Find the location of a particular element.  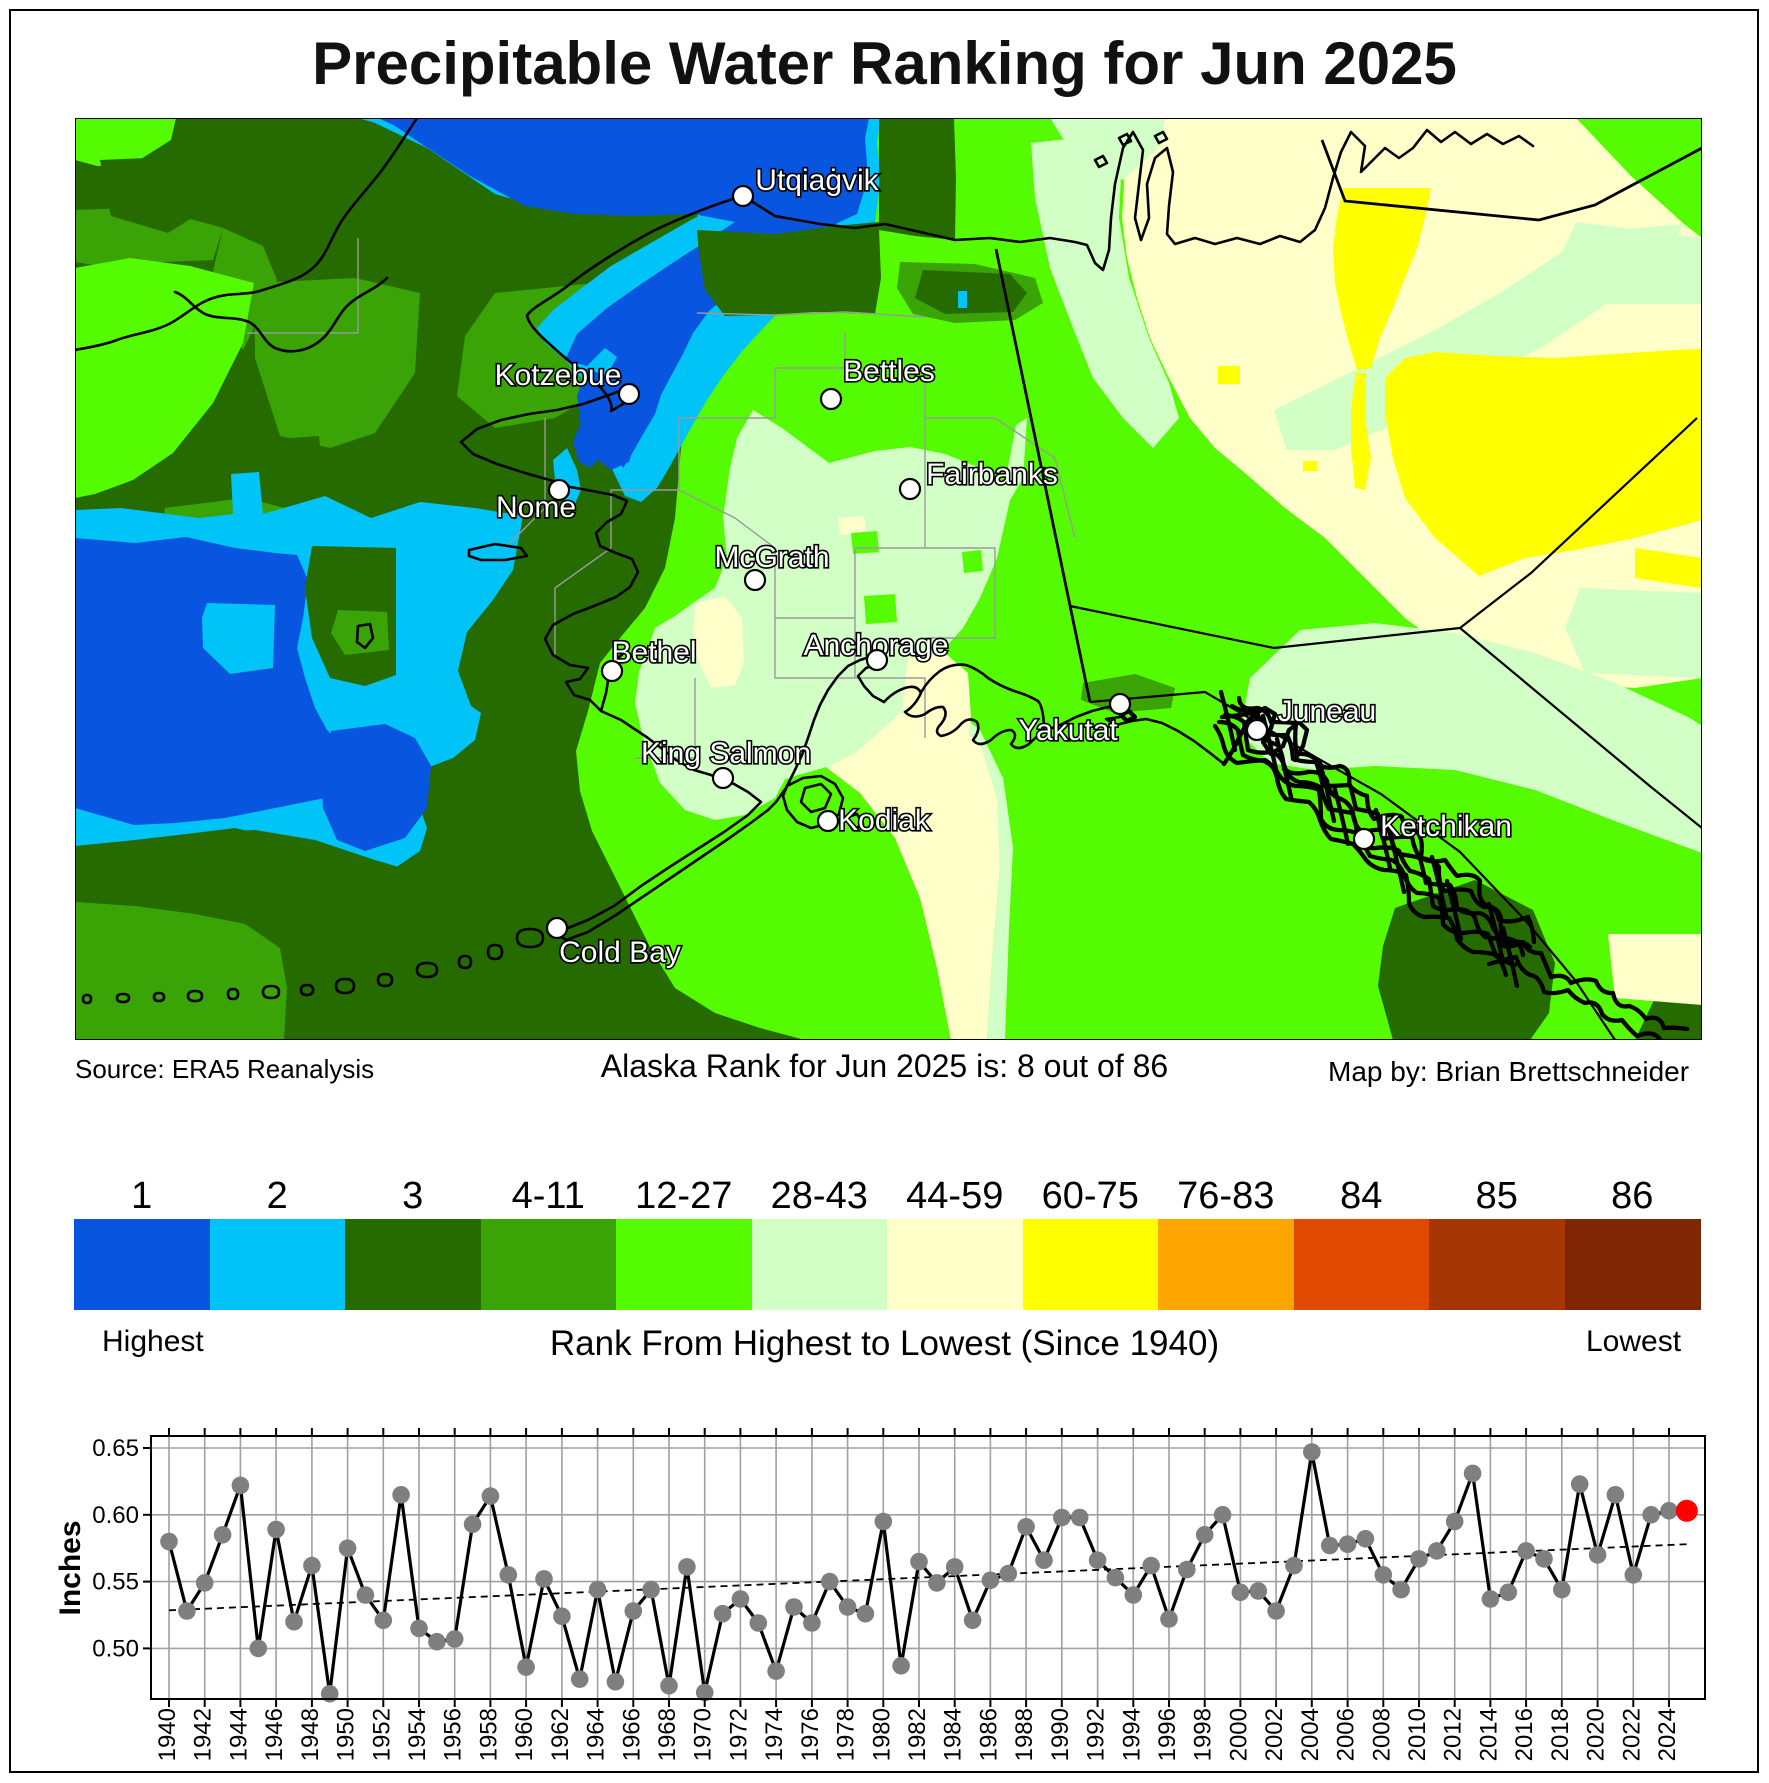

svg-text: Cold Bay is located at coordinates (620, 952).